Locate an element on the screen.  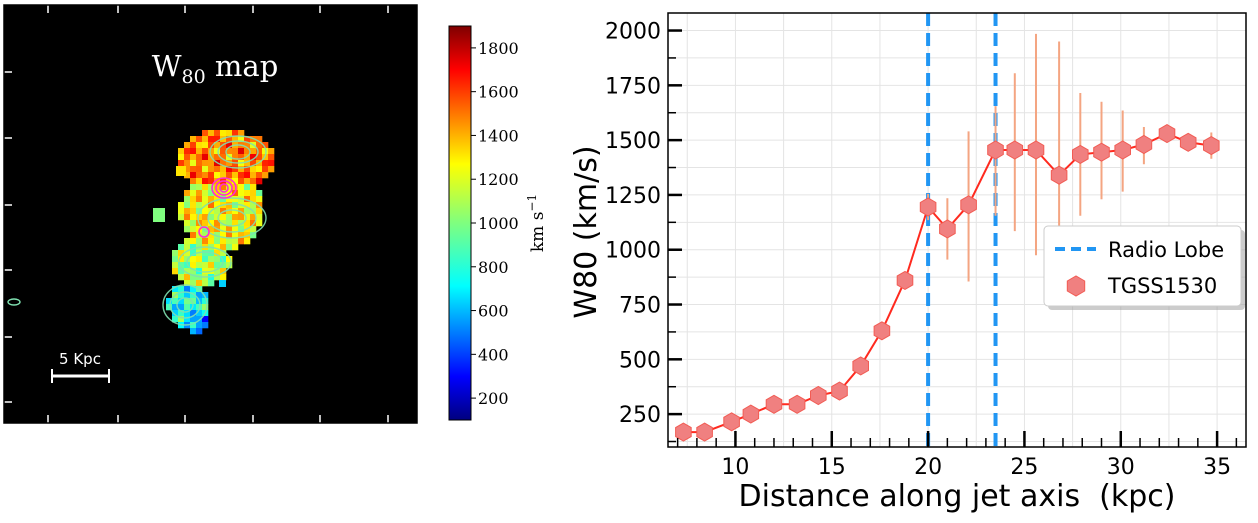
y-axis-ticks: 250 500 750 1000 1250 1500 1750 2000 is located at coordinates (643, 231).